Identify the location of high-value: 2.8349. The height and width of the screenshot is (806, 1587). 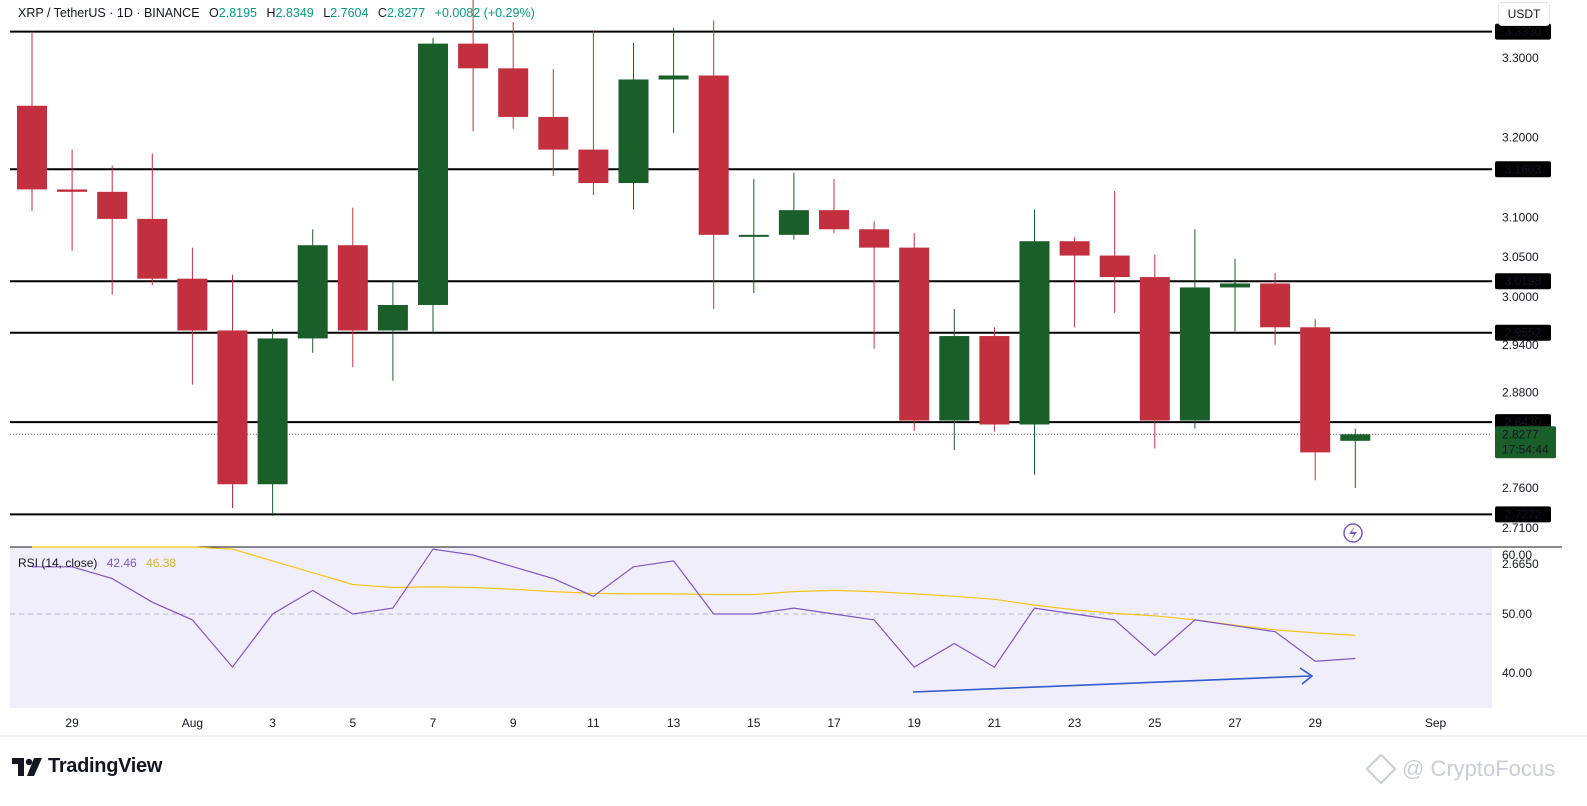
(294, 13).